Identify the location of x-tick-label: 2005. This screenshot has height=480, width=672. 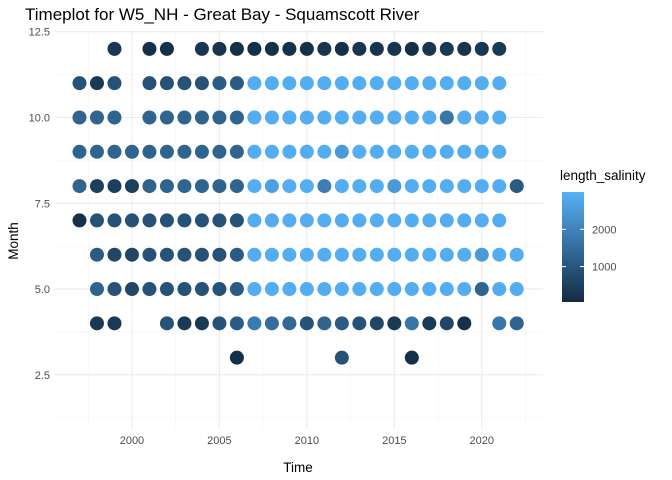
(219, 441).